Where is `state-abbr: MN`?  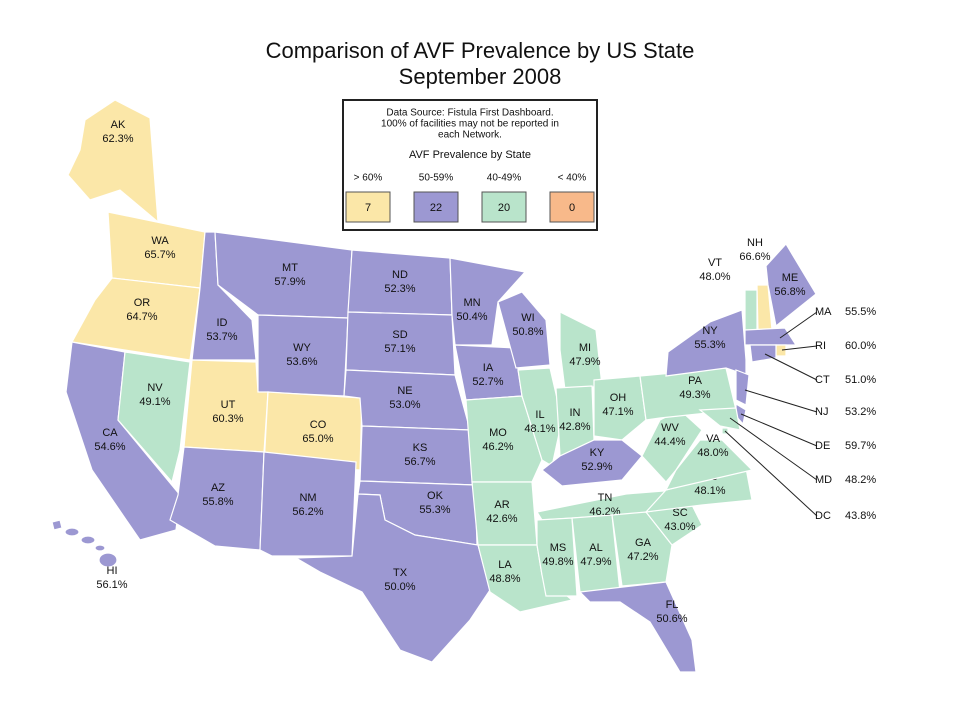 state-abbr: MN is located at coordinates (471, 303).